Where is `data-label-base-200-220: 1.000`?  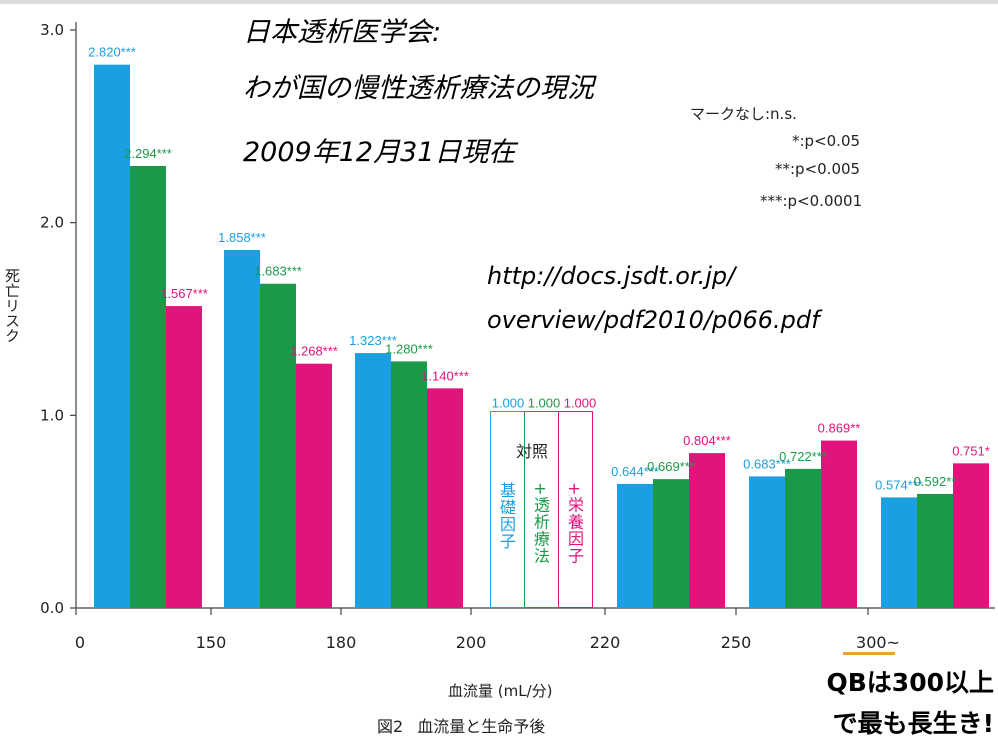
data-label-base-200-220: 1.000 is located at coordinates (508, 402).